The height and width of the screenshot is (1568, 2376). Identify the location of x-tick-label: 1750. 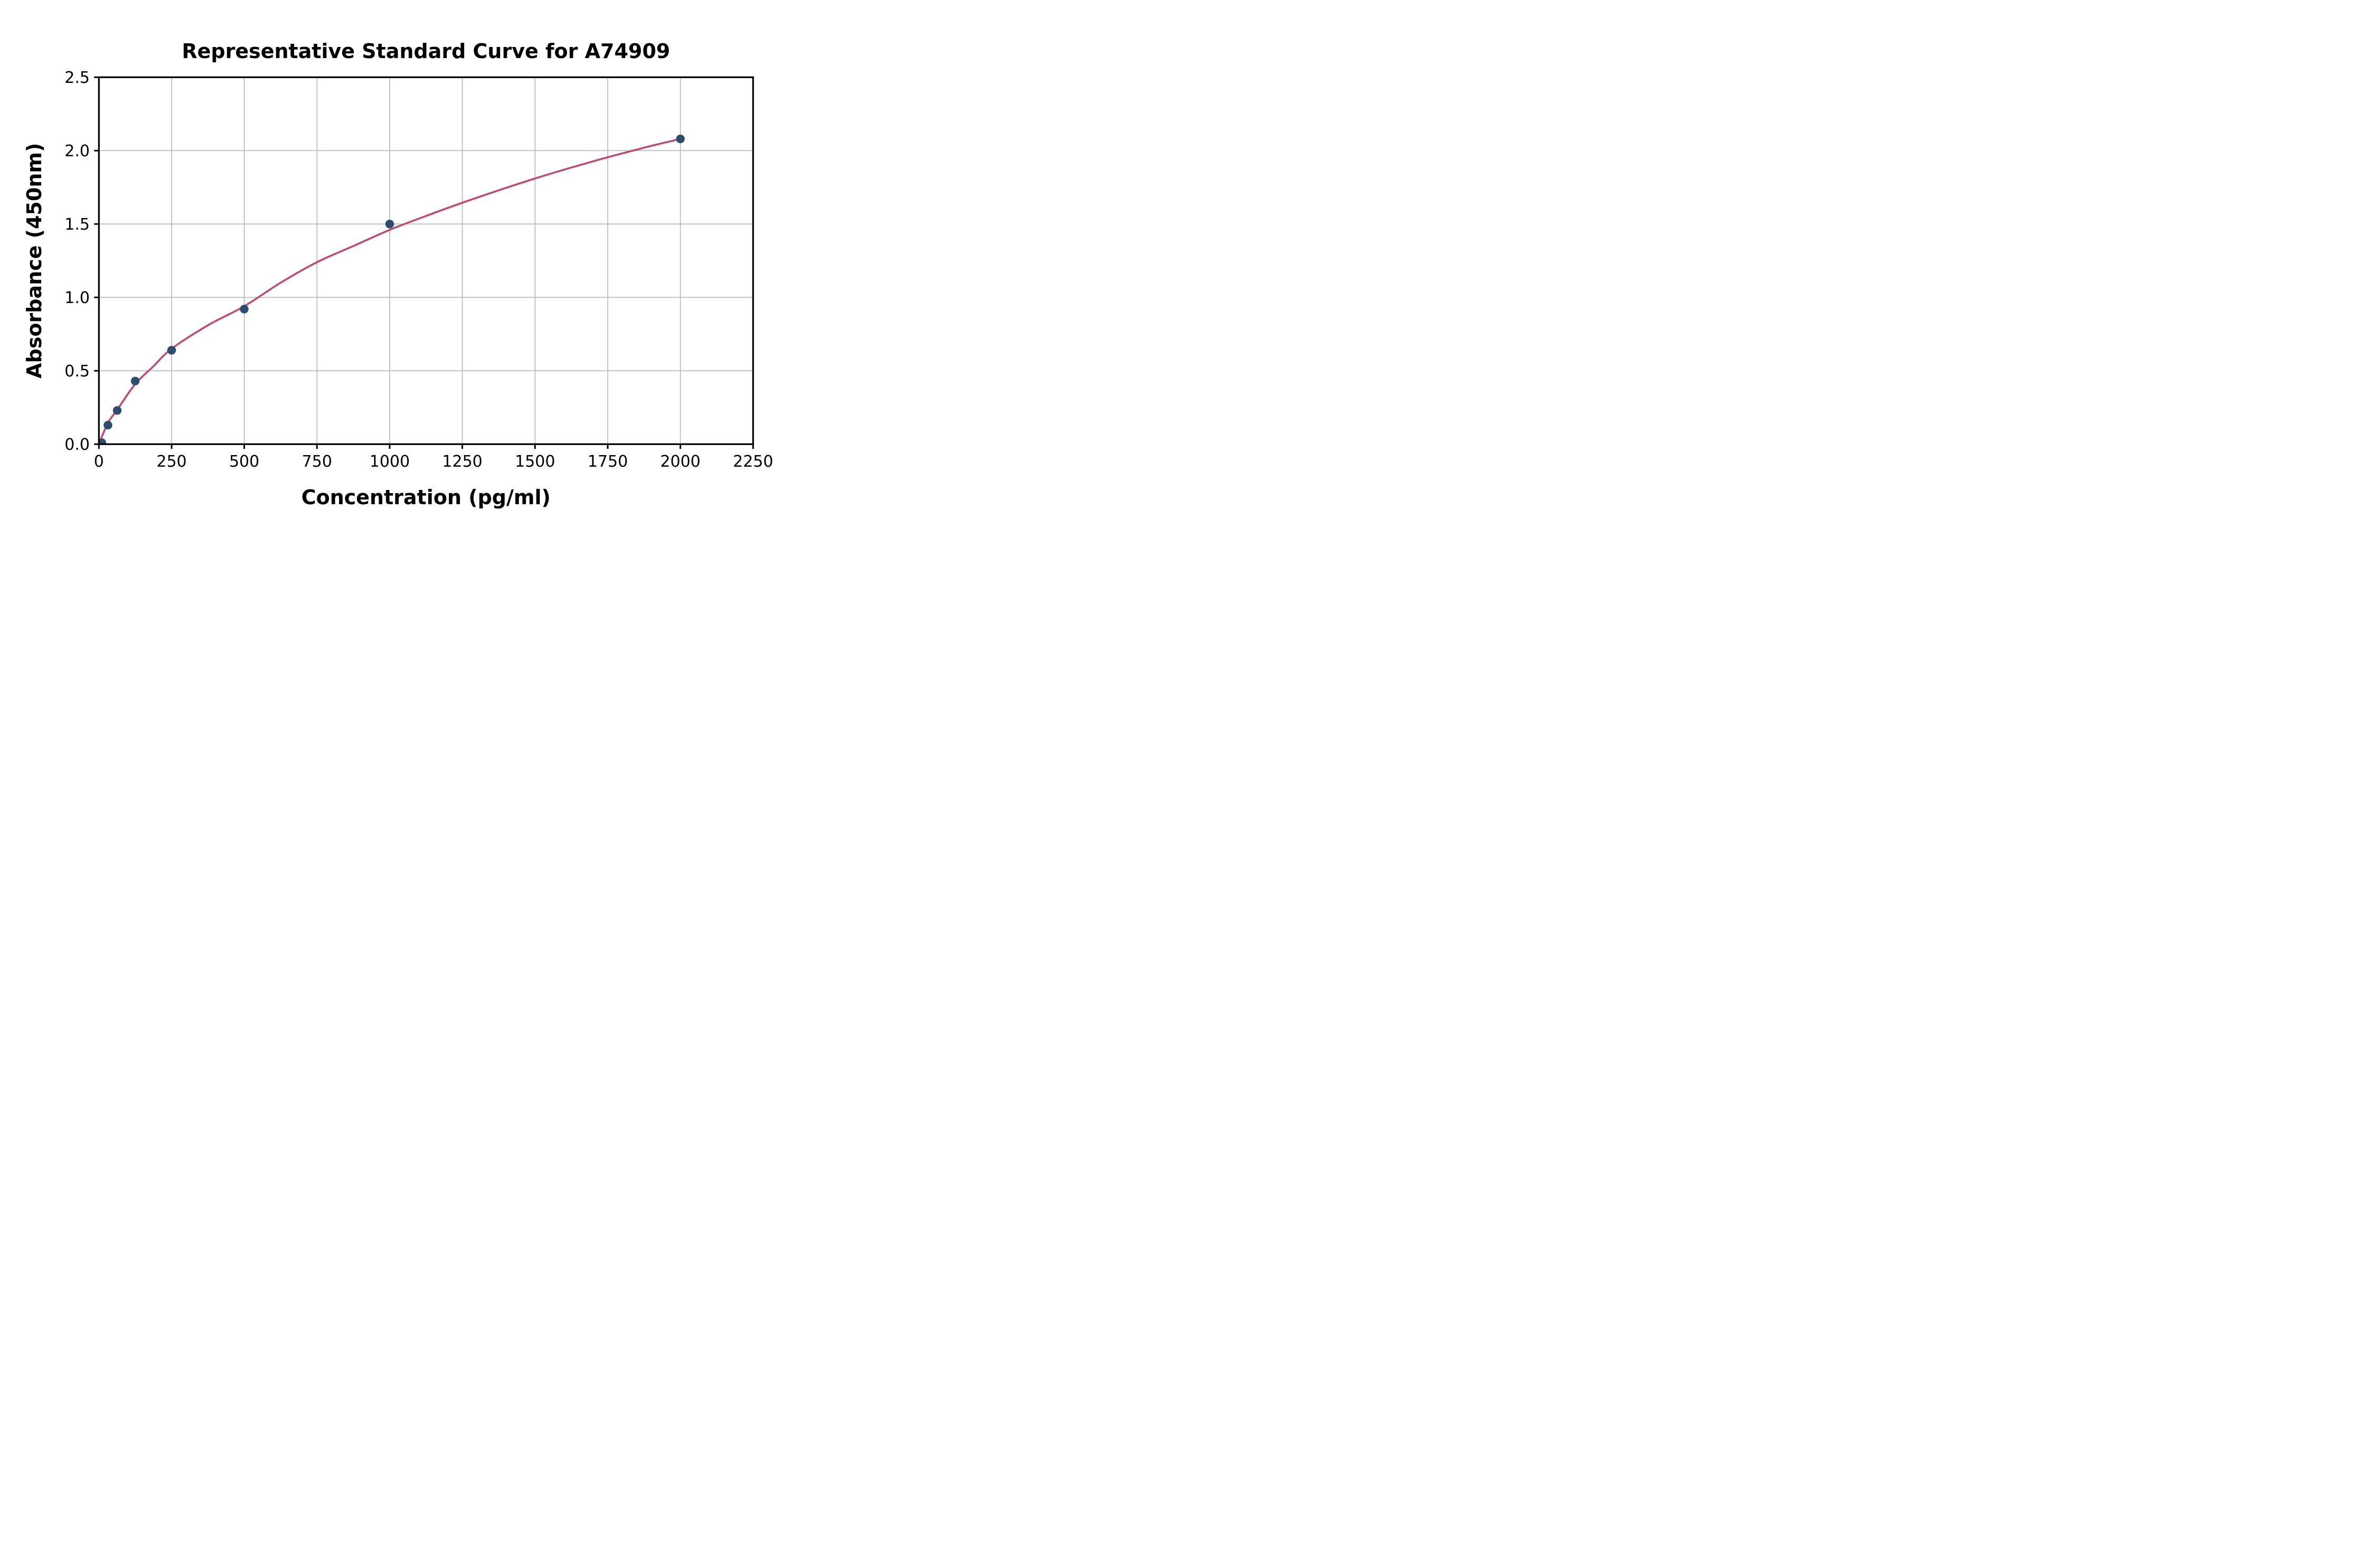
(608, 462).